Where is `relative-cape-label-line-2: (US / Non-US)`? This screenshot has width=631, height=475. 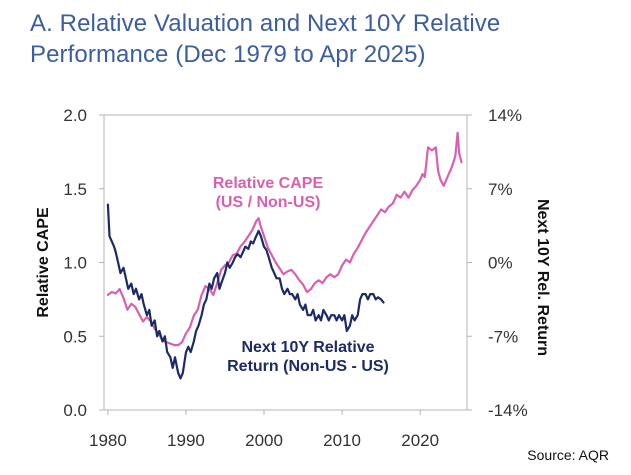
relative-cape-label-line-2: (US / Non-US) is located at coordinates (268, 202).